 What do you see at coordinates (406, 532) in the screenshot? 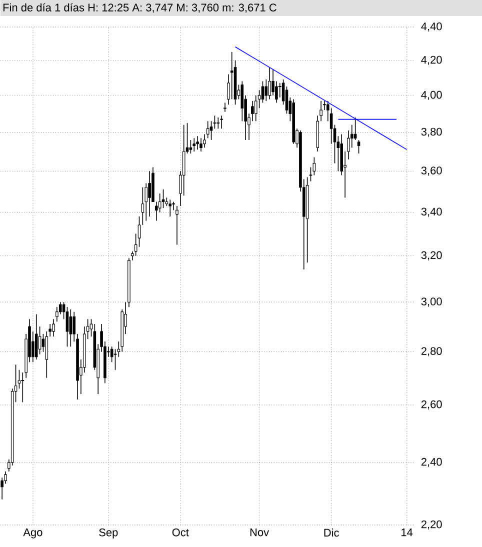
I see `x-tick-label: 14` at bounding box center [406, 532].